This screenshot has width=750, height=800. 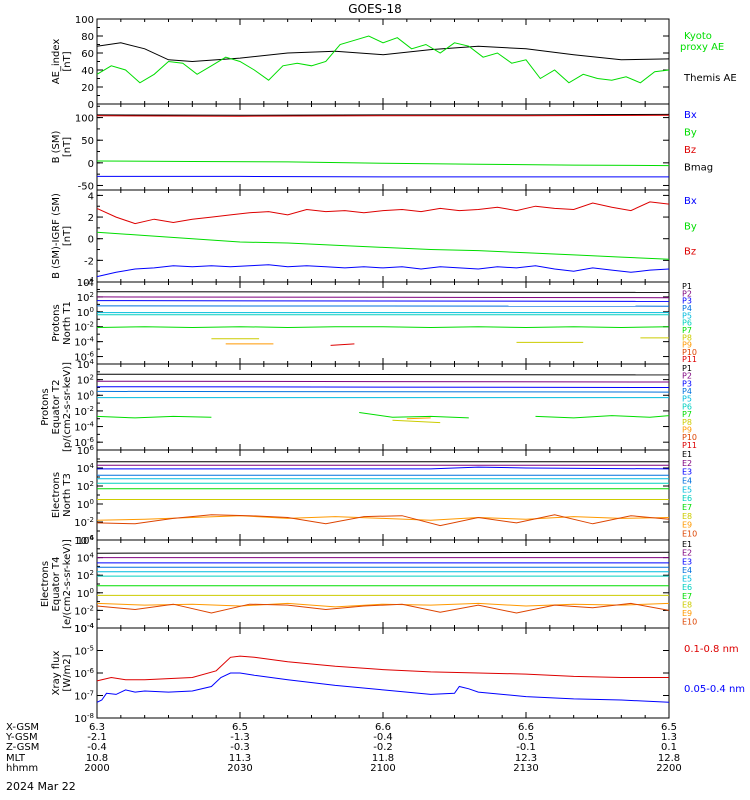 I want to click on series-bz, so click(x=383, y=213).